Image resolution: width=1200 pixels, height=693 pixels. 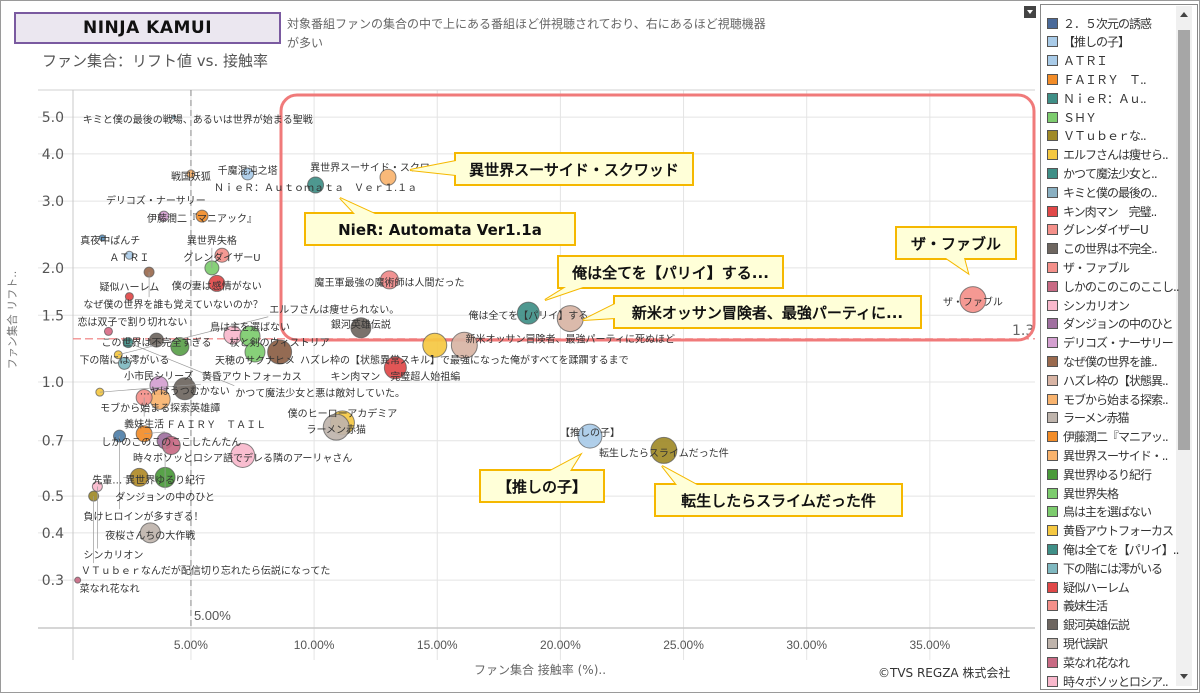 I want to click on legend-item: エルフさんは痩せら.., so click(x=1108, y=155).